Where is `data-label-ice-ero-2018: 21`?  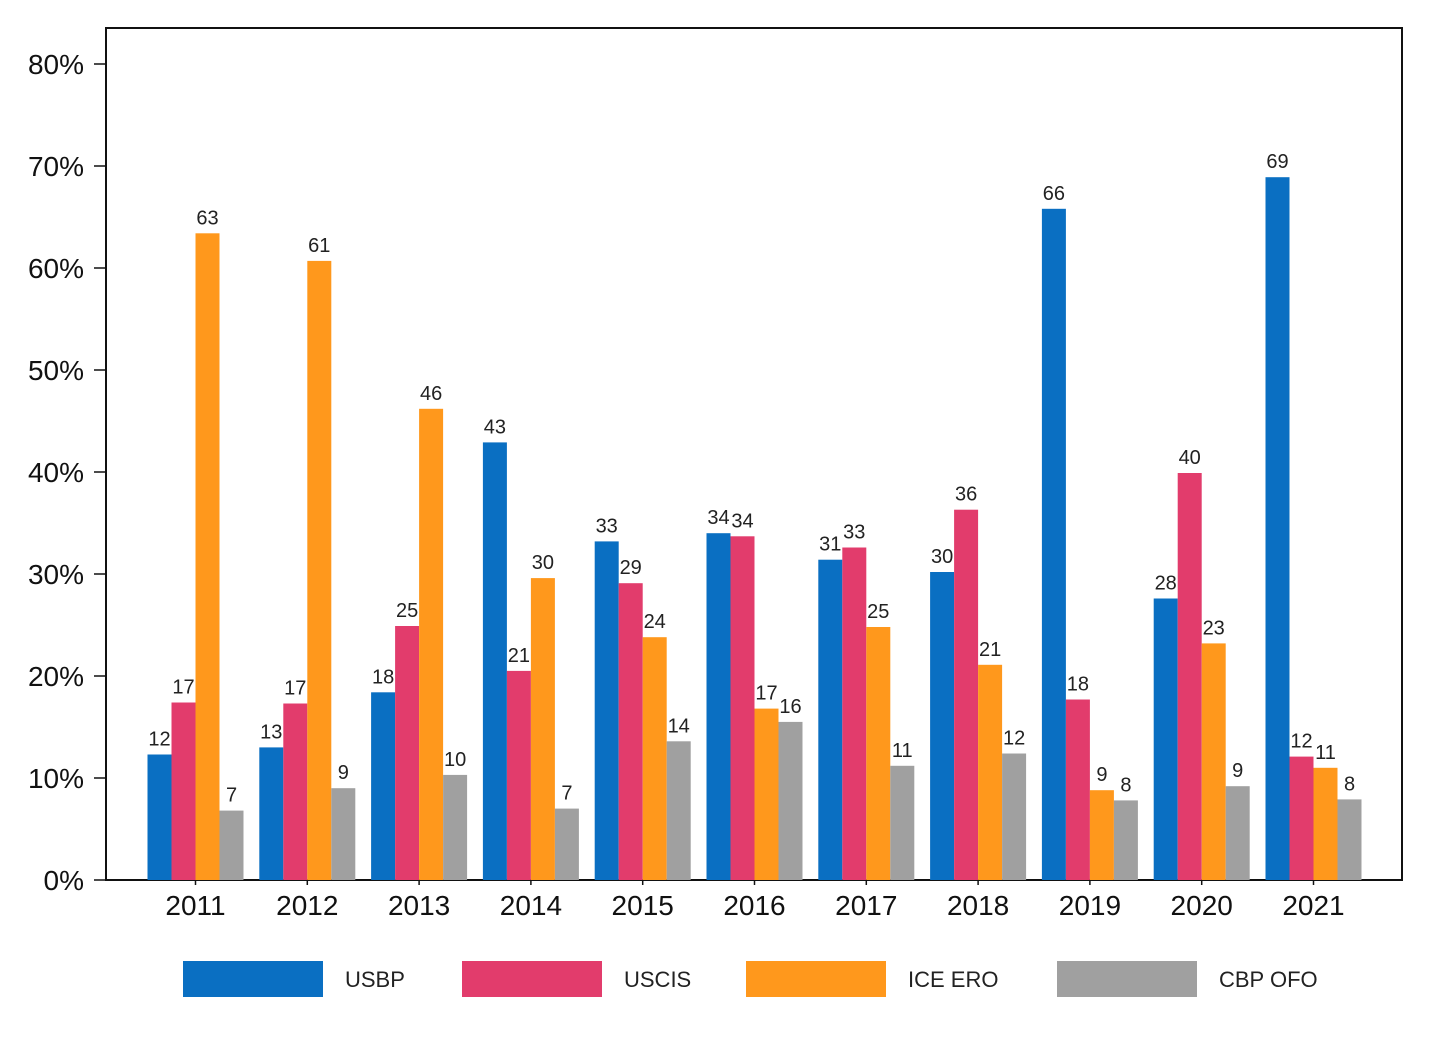 data-label-ice-ero-2018: 21 is located at coordinates (990, 650).